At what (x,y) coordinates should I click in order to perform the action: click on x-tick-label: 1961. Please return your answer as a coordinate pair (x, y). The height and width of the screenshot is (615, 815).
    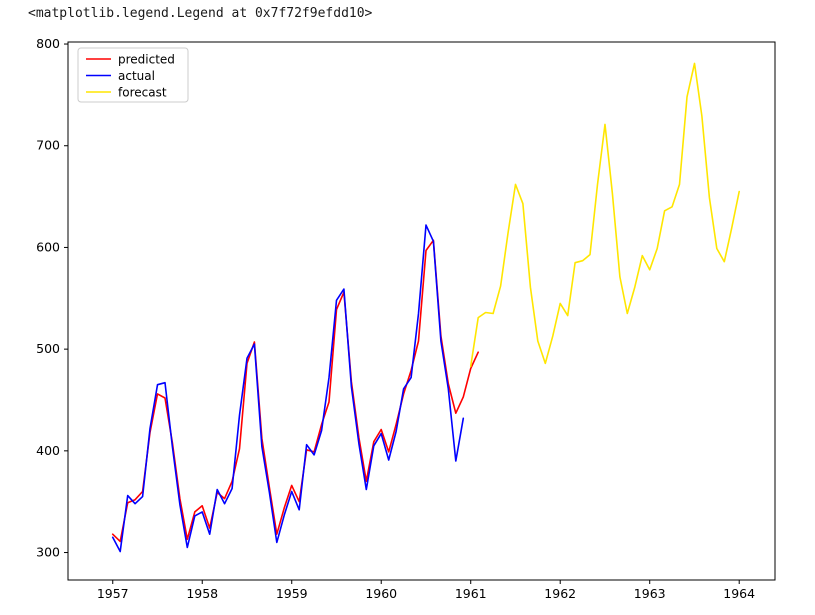
    Looking at the image, I should click on (471, 593).